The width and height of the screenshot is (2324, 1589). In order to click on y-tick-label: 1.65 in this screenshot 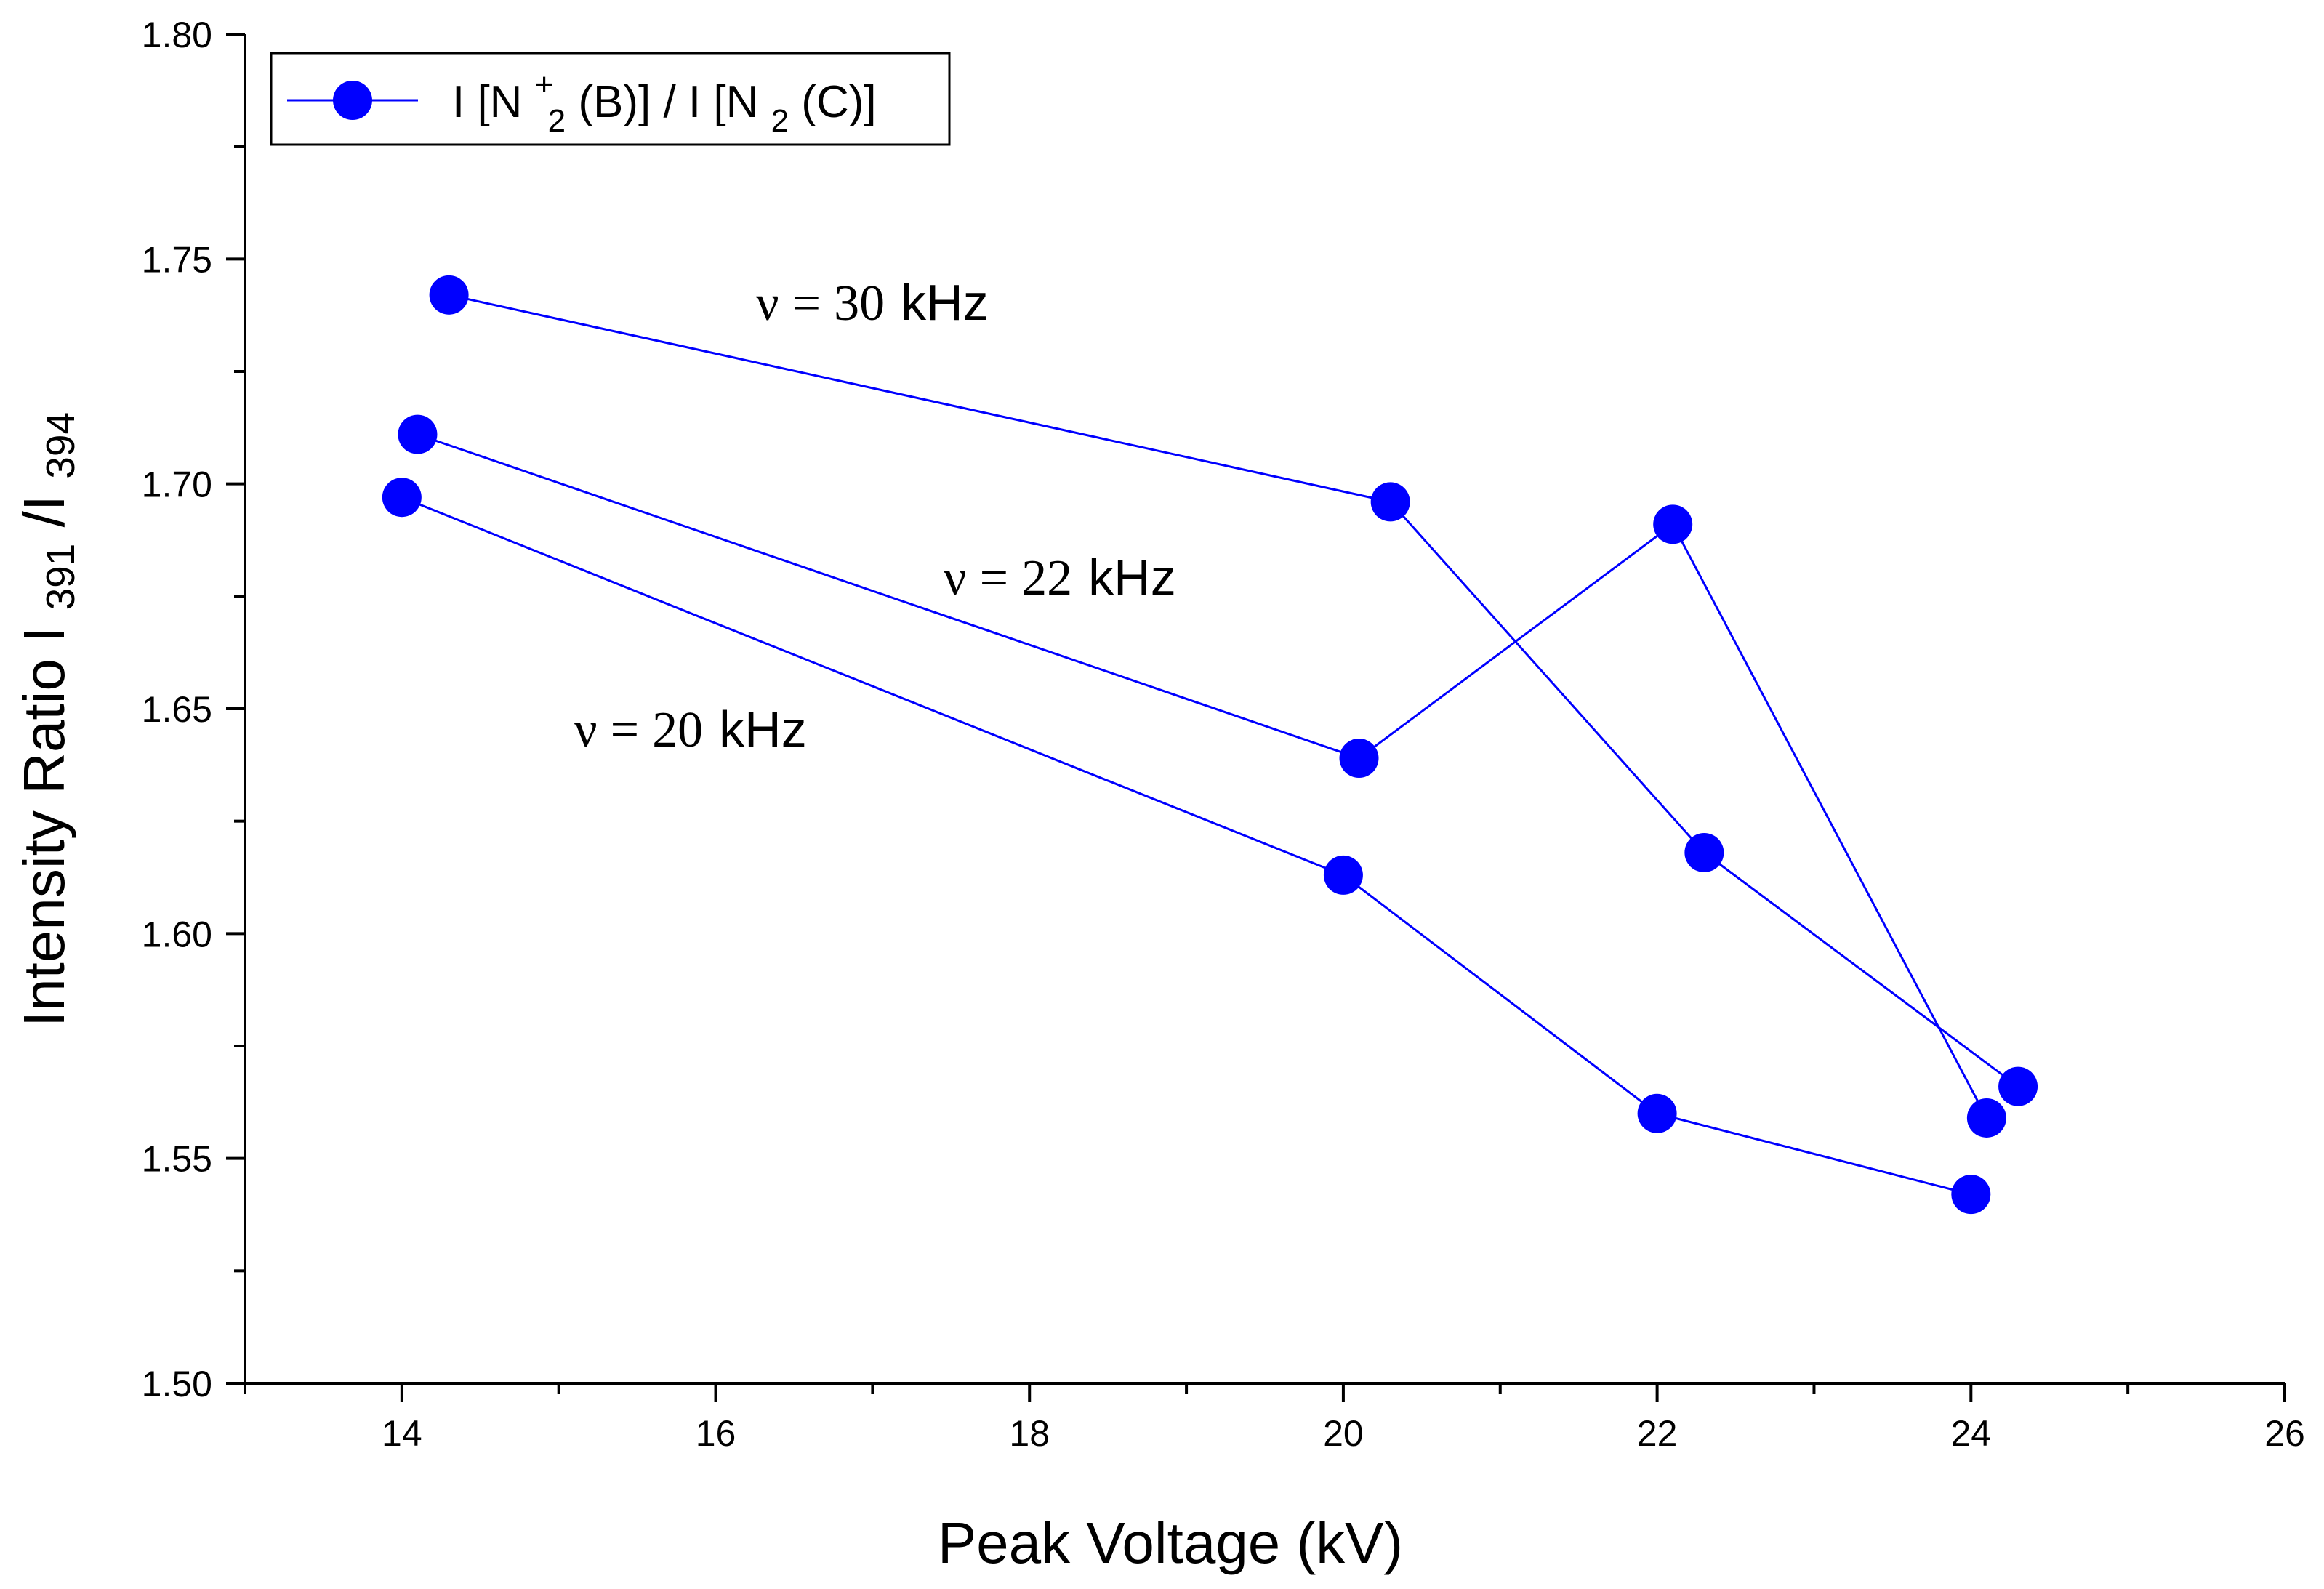, I will do `click(177, 709)`.